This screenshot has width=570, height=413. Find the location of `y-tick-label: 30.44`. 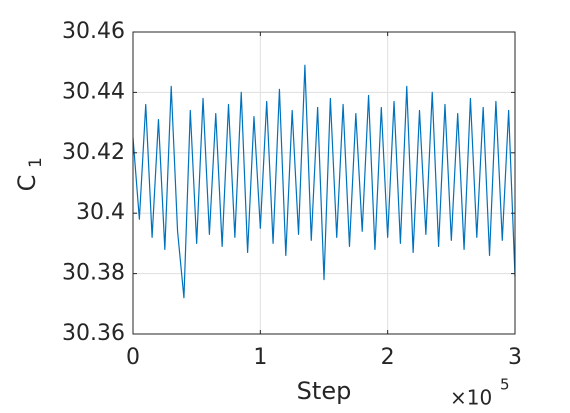

y-tick-label: 30.44 is located at coordinates (93, 91).